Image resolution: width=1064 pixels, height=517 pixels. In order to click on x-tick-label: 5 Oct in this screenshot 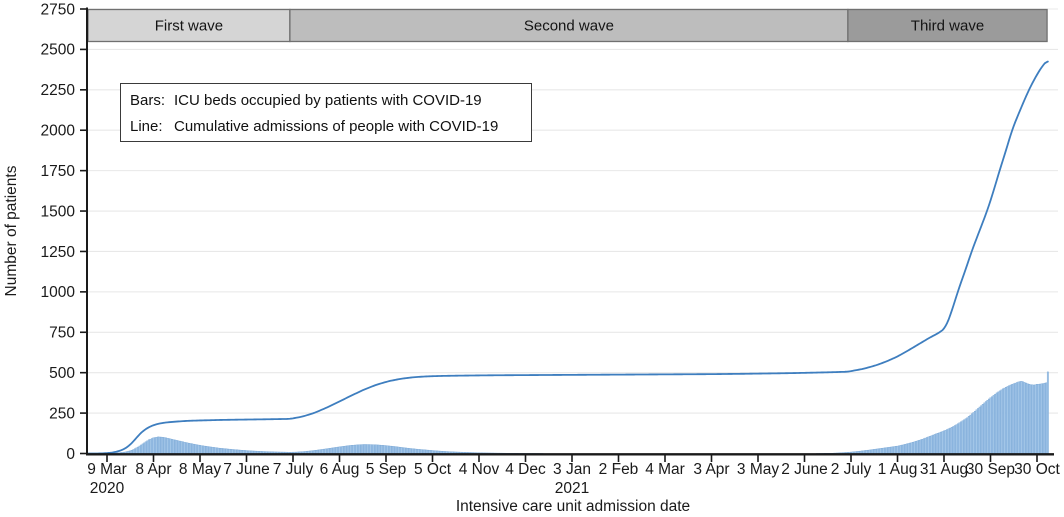, I will do `click(433, 469)`.